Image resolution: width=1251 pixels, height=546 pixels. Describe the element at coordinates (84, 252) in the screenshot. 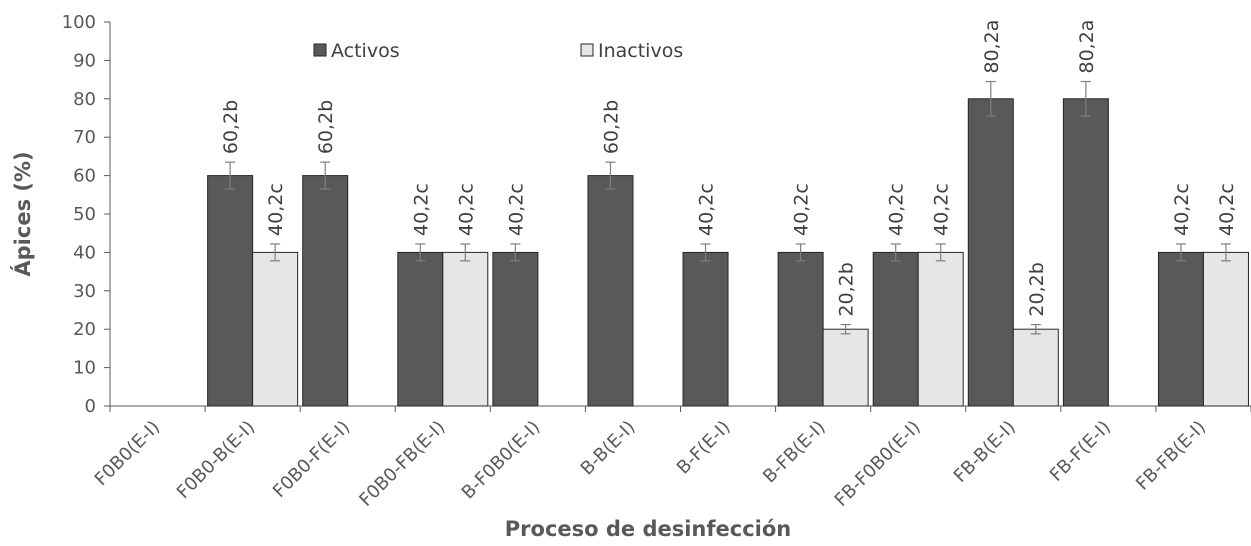

I see `y-tick-label: 40` at that location.